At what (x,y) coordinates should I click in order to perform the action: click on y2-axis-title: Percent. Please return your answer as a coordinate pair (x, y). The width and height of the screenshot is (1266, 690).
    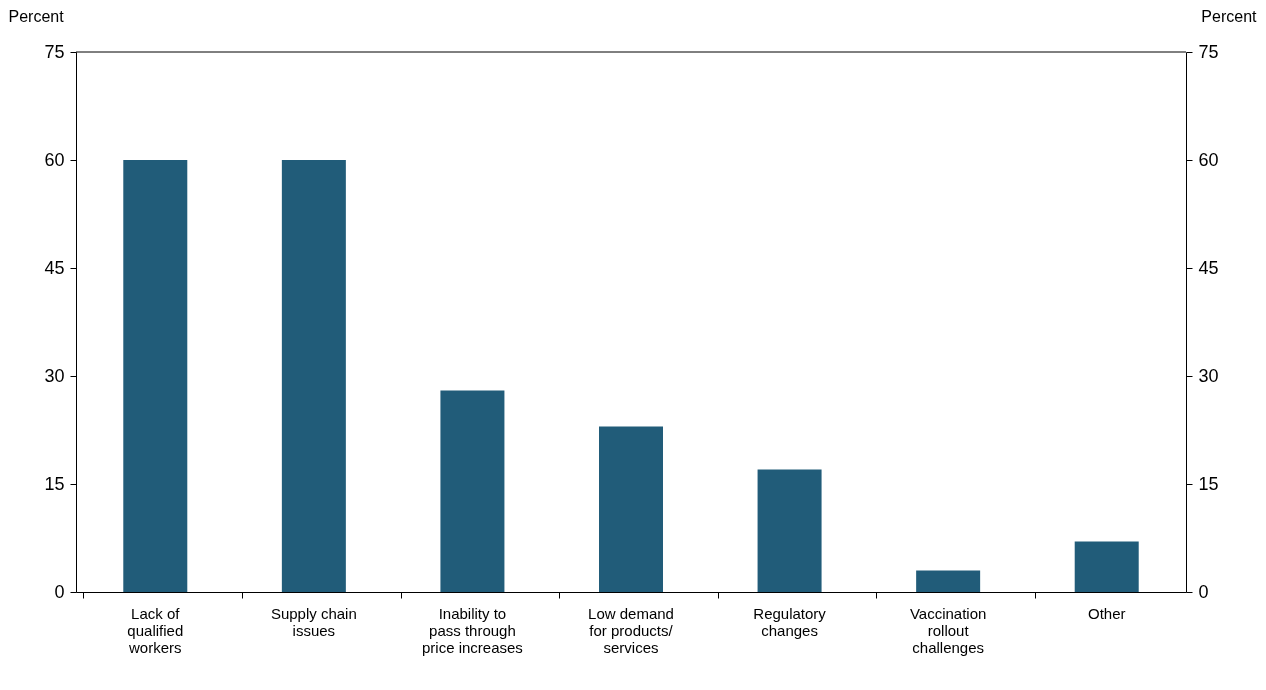
    Looking at the image, I should click on (1229, 16).